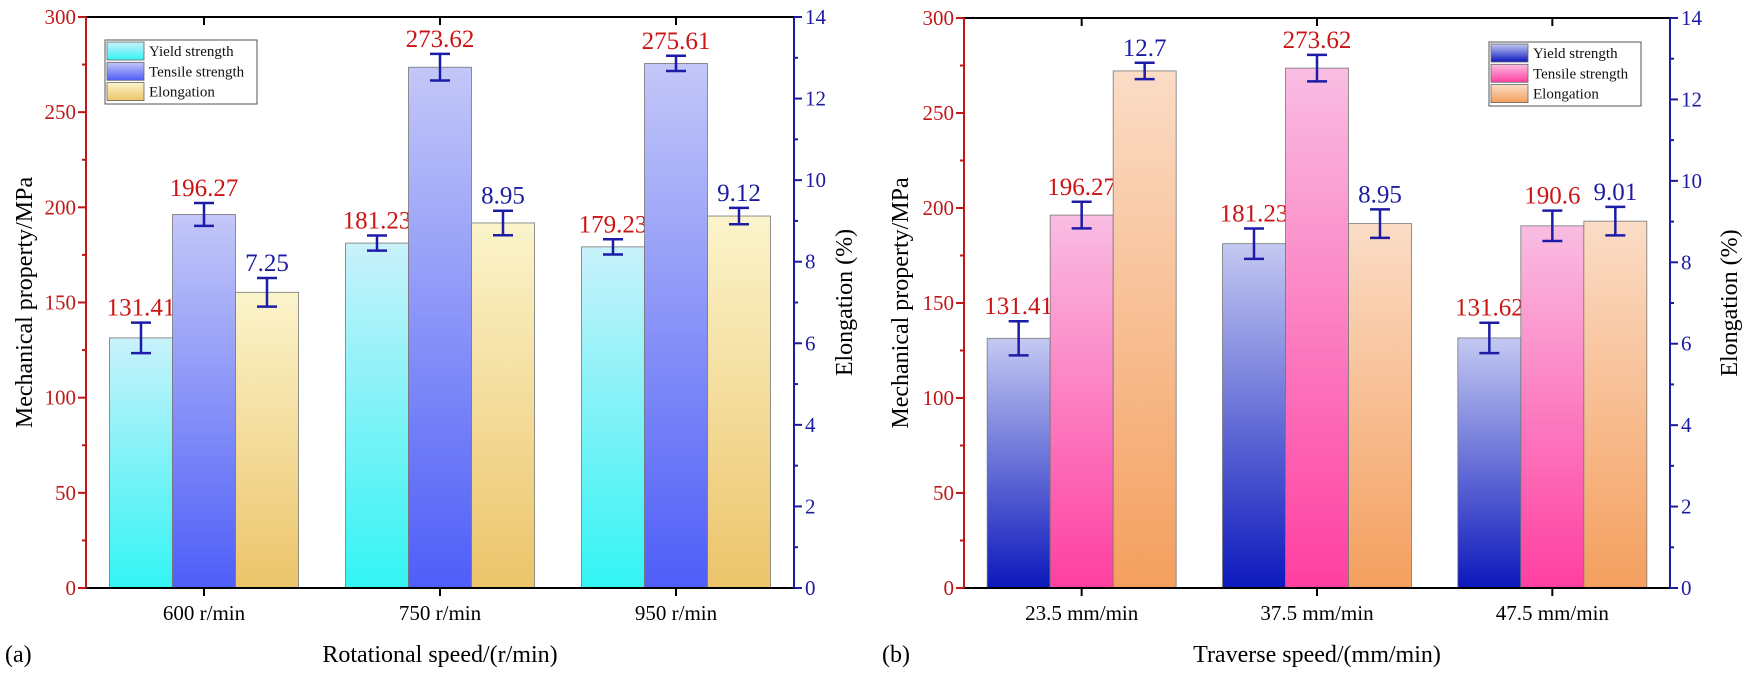 The image size is (1750, 676). I want to click on data-label: 179.23, so click(613, 224).